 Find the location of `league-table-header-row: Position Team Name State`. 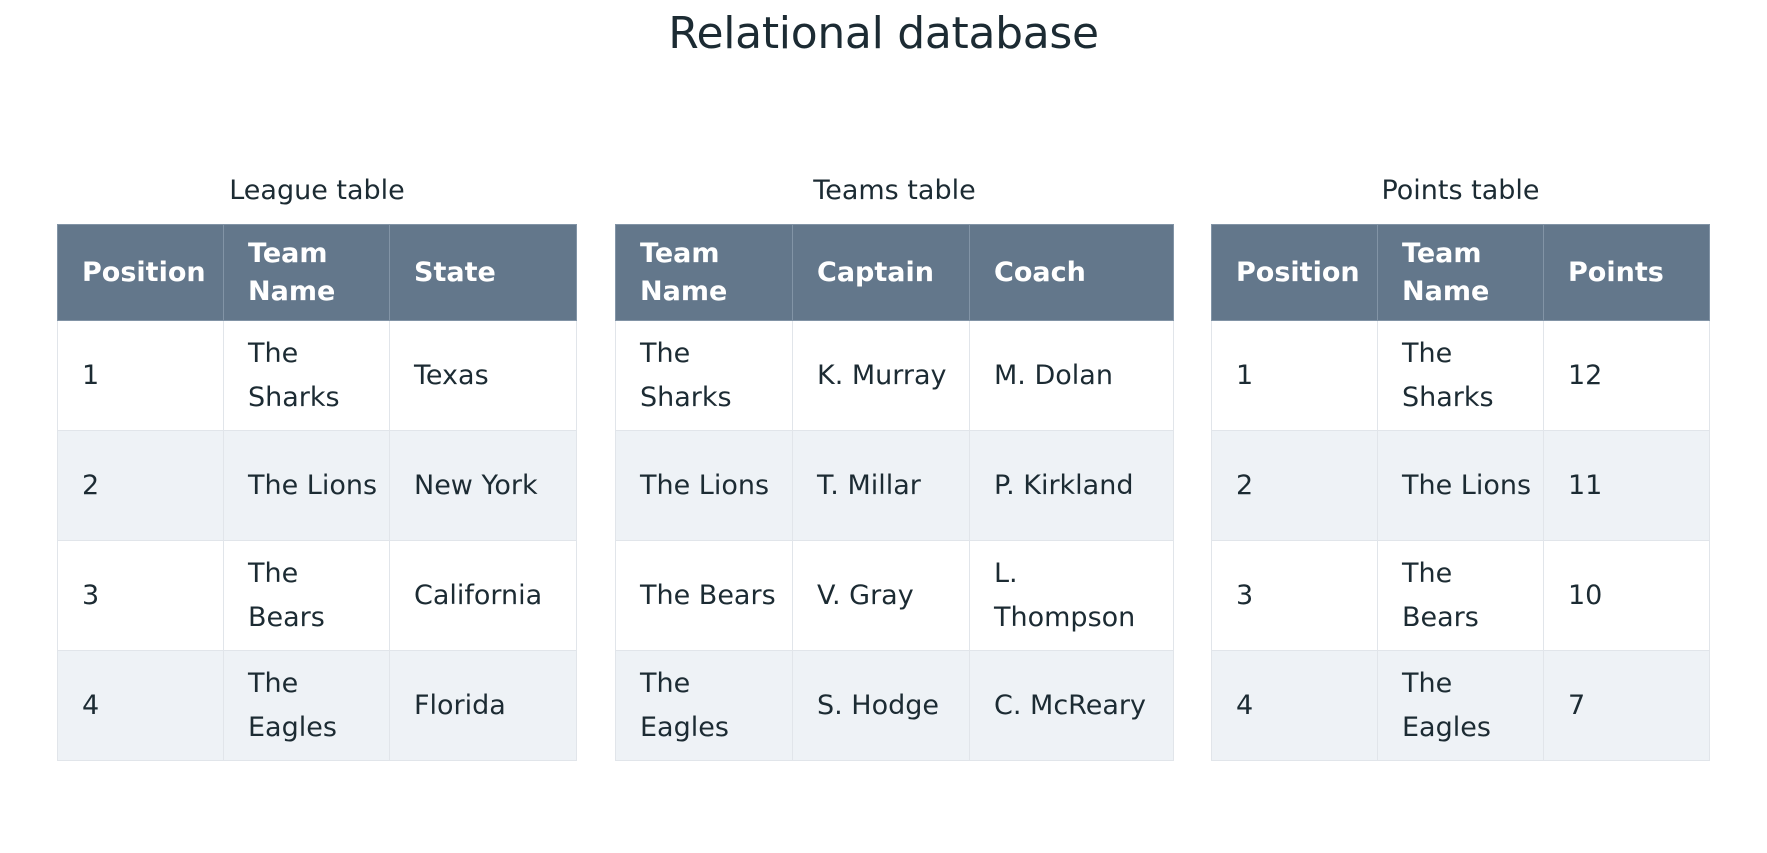

league-table-header-row: Position Team Name State is located at coordinates (317, 272).